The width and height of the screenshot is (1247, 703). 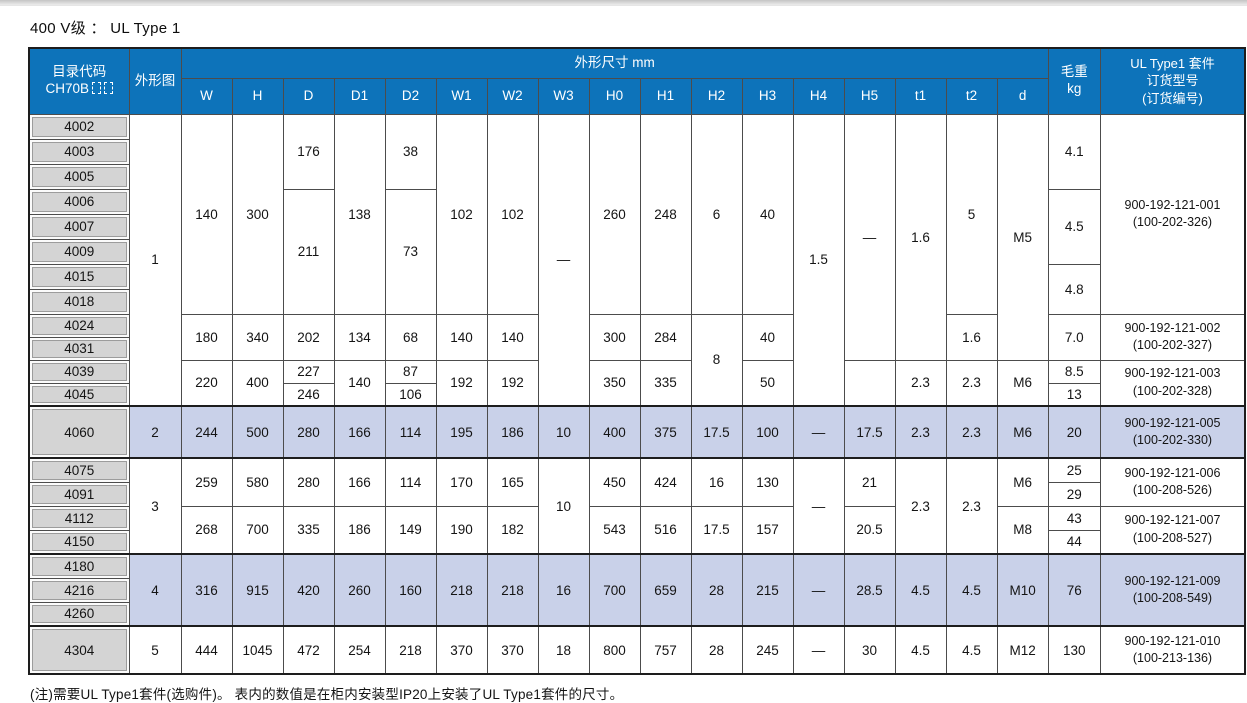 What do you see at coordinates (971, 214) in the screenshot?
I see `cell-t2: 5` at bounding box center [971, 214].